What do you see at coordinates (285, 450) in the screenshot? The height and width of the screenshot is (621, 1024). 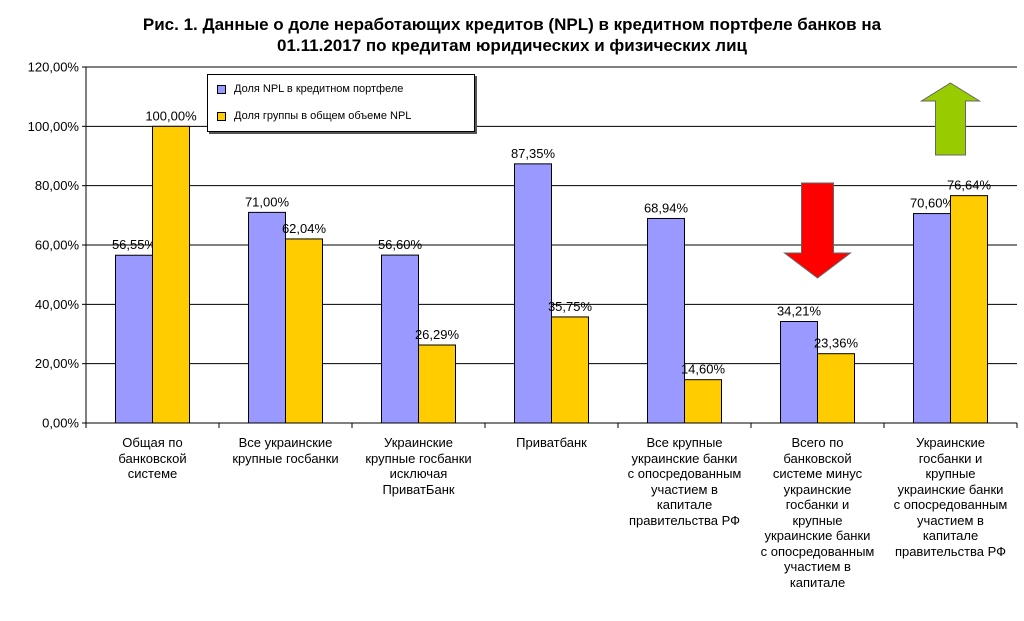 I see `category-label: Все украинские крупные госбанки` at bounding box center [285, 450].